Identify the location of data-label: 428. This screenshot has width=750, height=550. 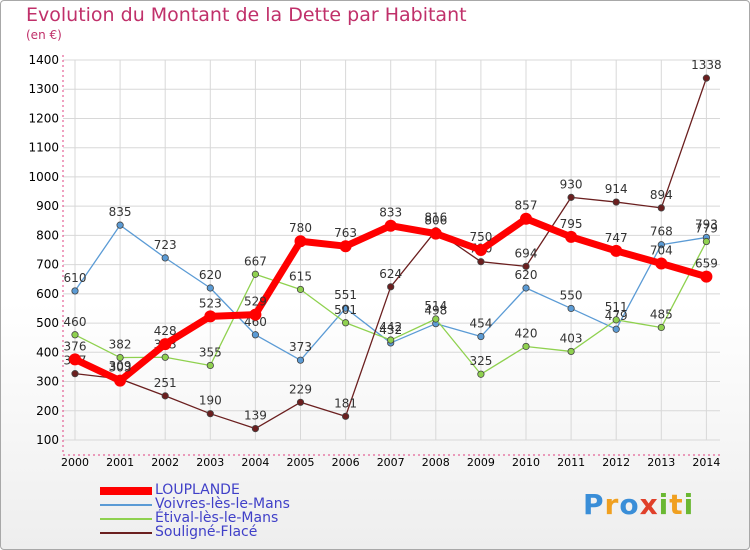
(165, 331).